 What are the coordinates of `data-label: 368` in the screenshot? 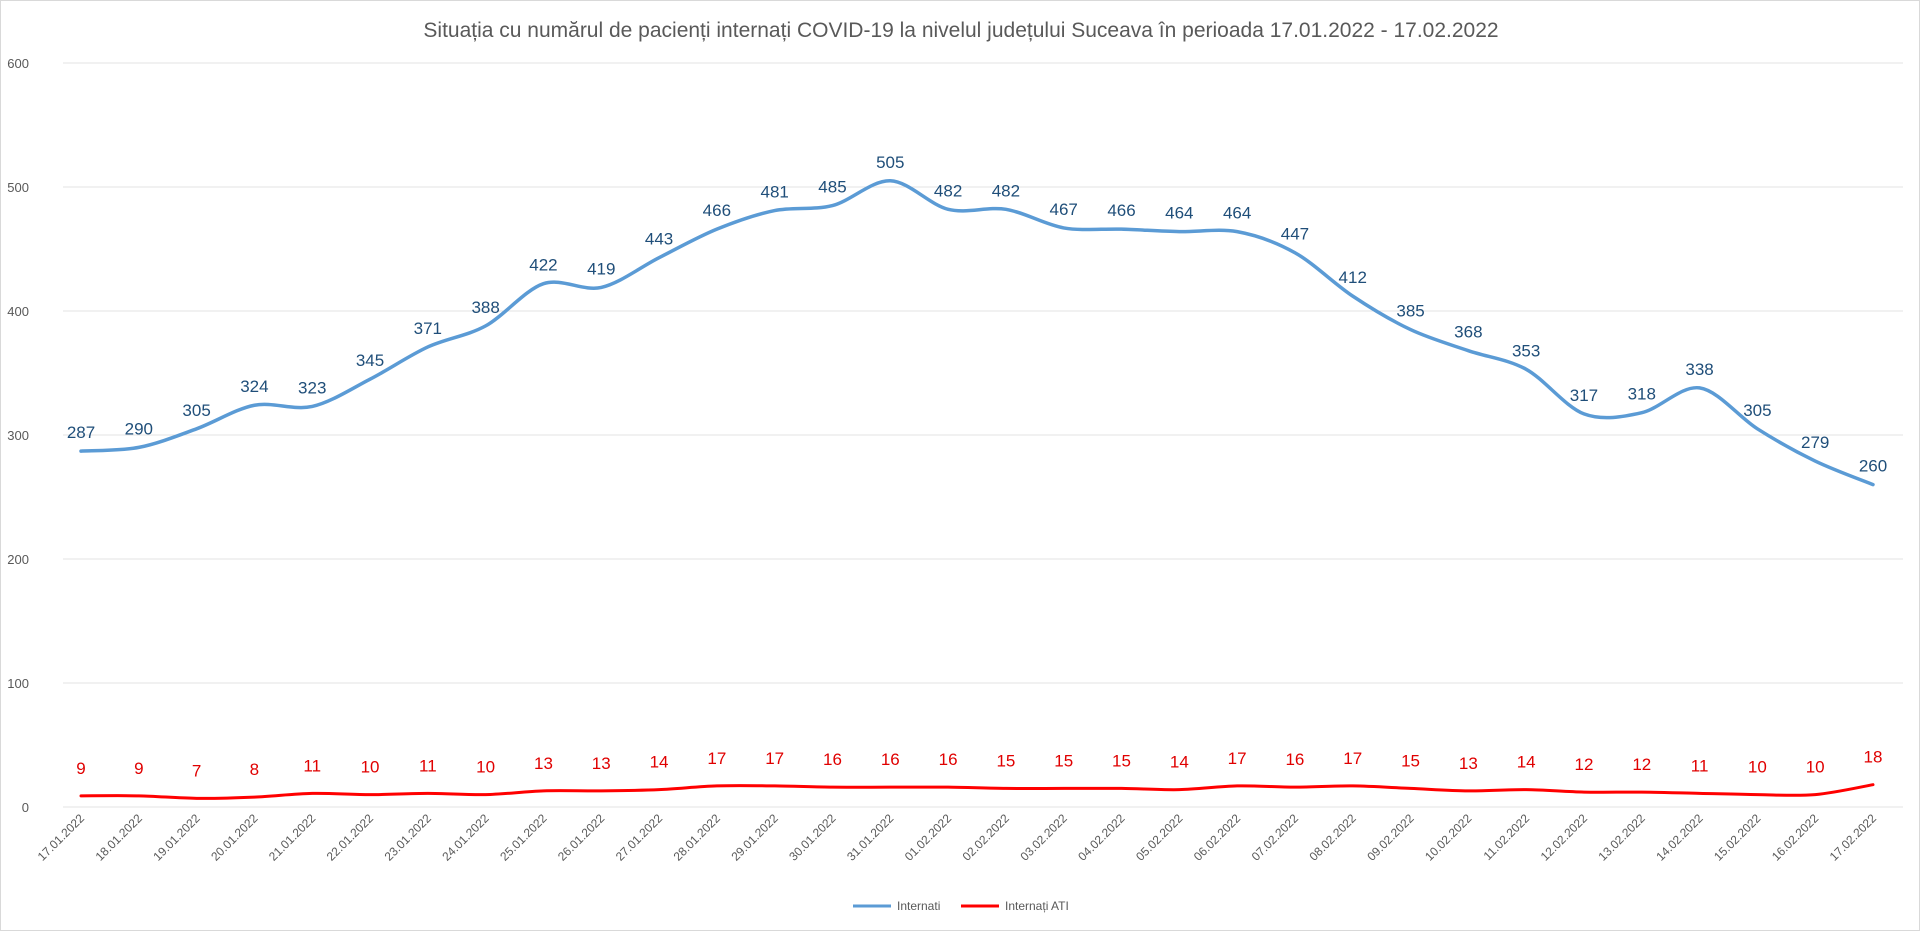 It's located at (1468, 332).